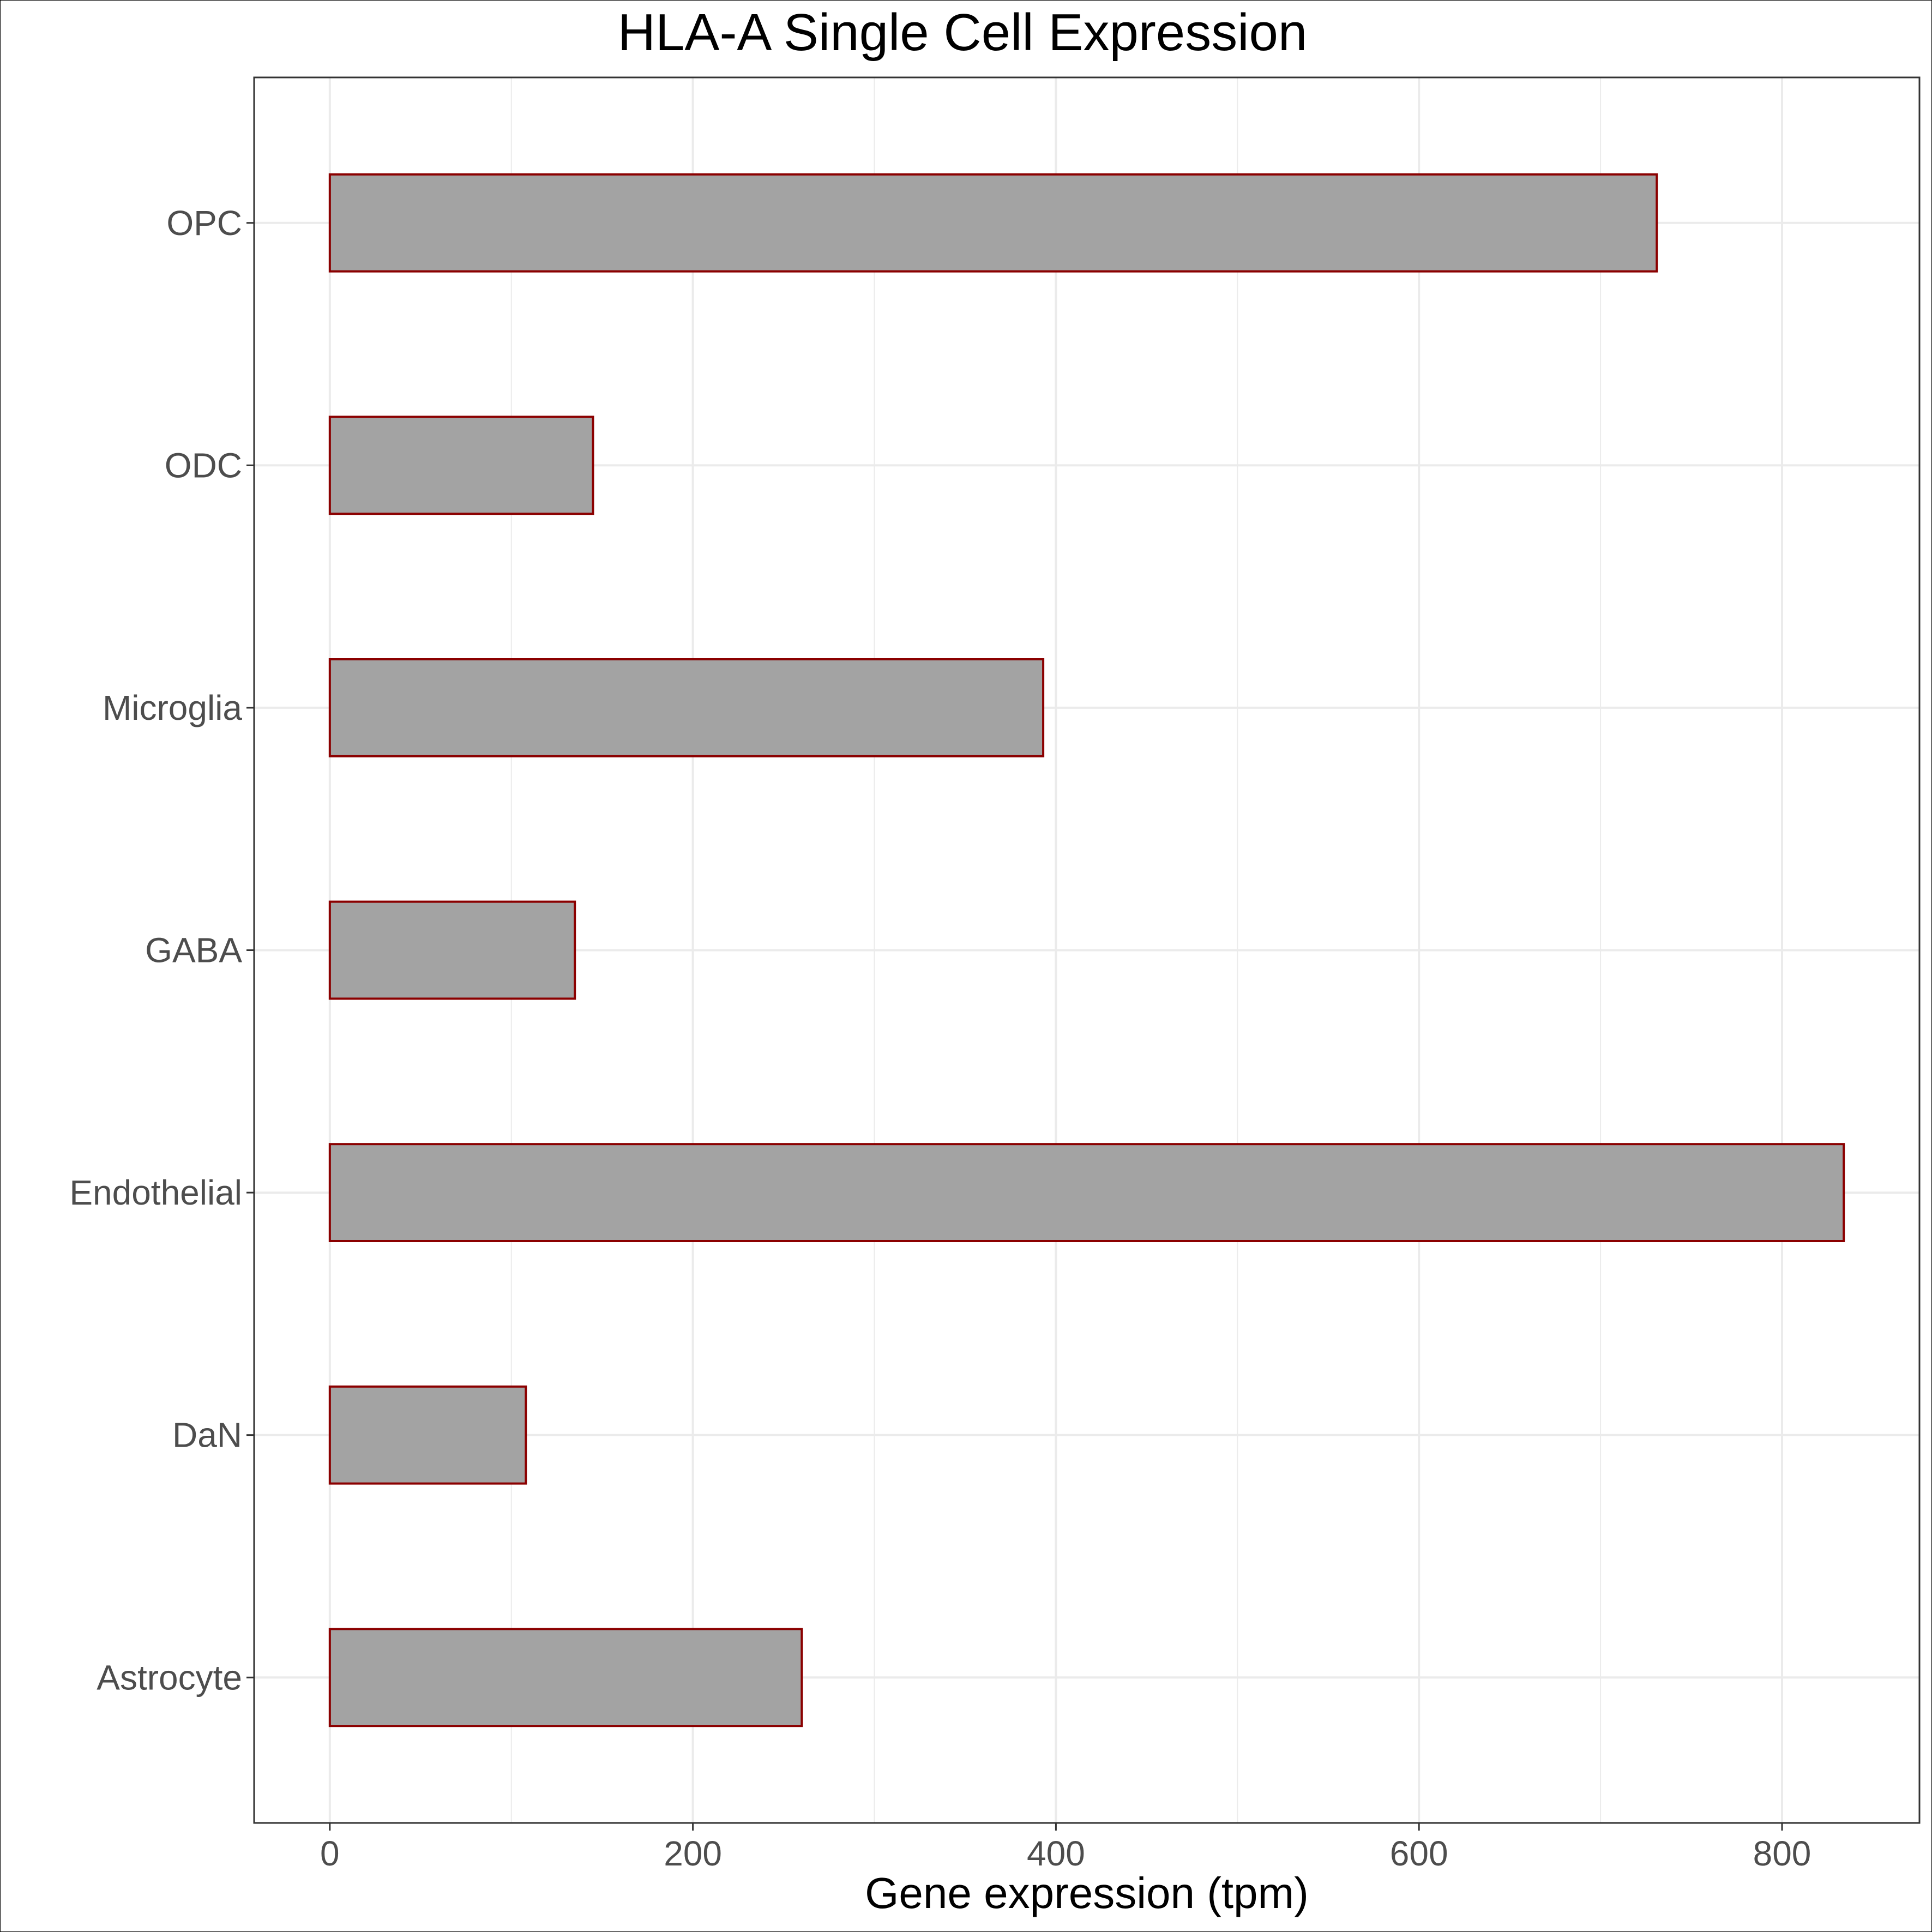 The image size is (1932, 1932). I want to click on x-axis-ticks: 0 200 400 600 800, so click(1065, 1848).